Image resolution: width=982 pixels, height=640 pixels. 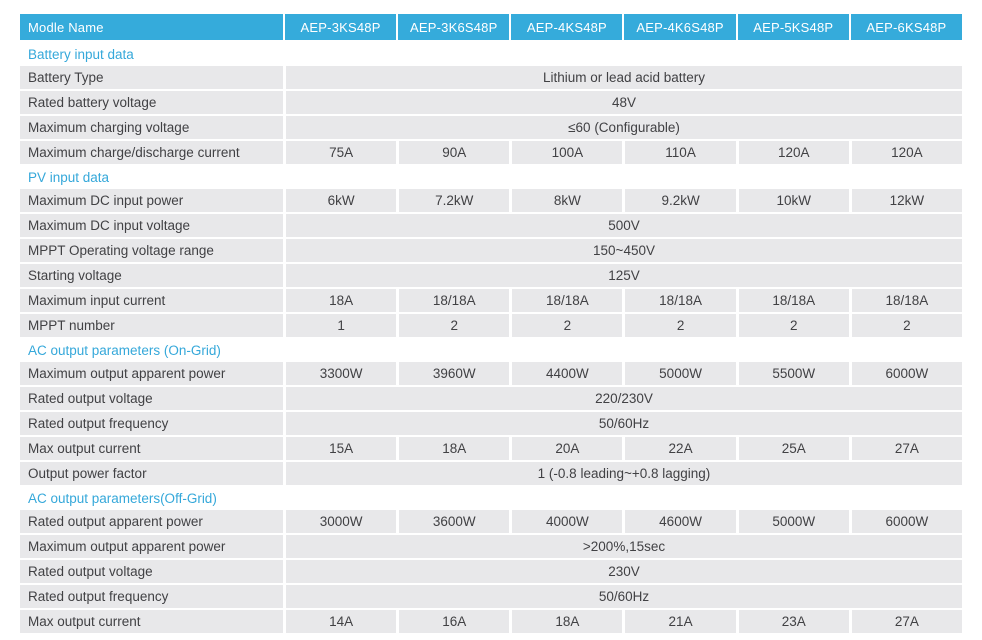 What do you see at coordinates (491, 498) in the screenshot?
I see `section-title: AC output parameters(Off-Grid)` at bounding box center [491, 498].